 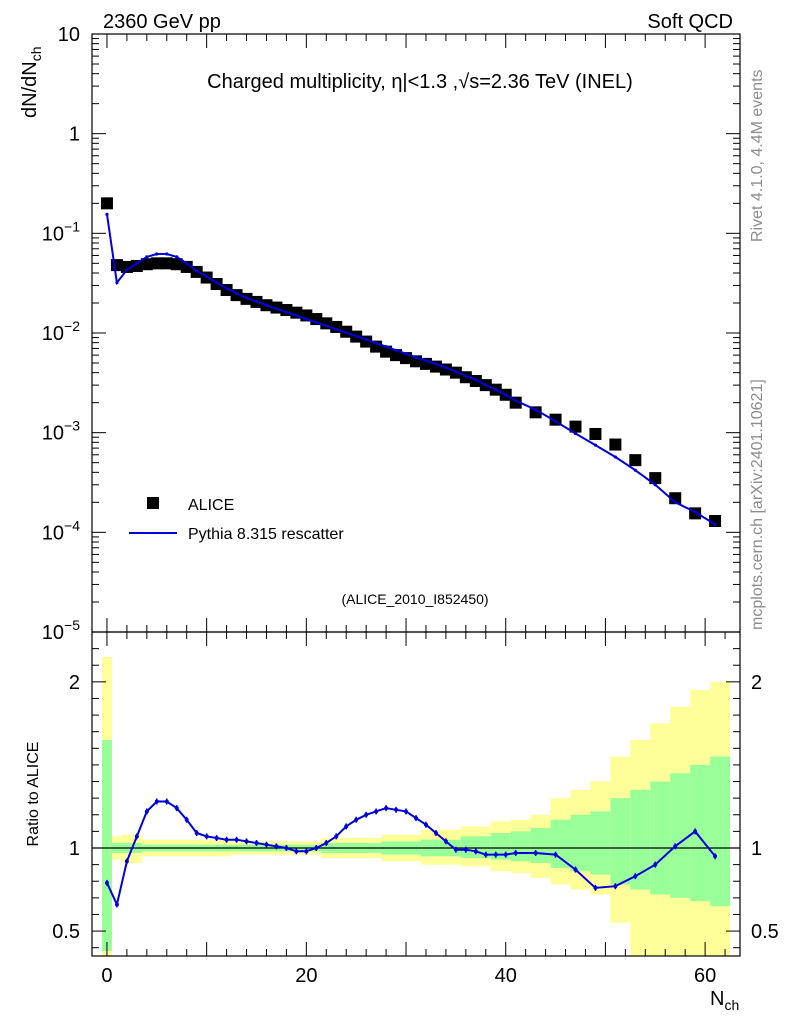 What do you see at coordinates (72, 426) in the screenshot?
I see `main-ytick-exponent: −3` at bounding box center [72, 426].